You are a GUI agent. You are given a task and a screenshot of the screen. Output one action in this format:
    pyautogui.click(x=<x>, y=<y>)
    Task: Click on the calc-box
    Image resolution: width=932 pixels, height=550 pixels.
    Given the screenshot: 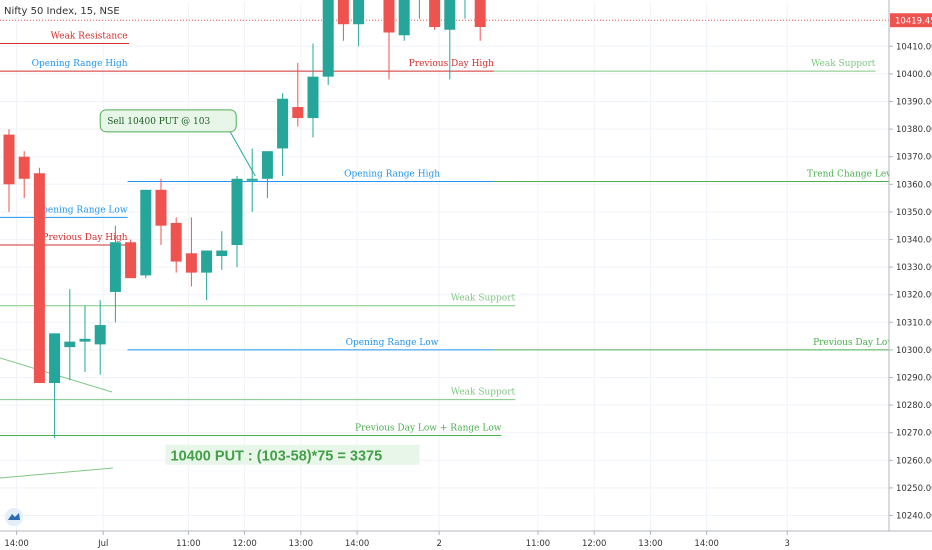 What is the action you would take?
    pyautogui.click(x=292, y=454)
    